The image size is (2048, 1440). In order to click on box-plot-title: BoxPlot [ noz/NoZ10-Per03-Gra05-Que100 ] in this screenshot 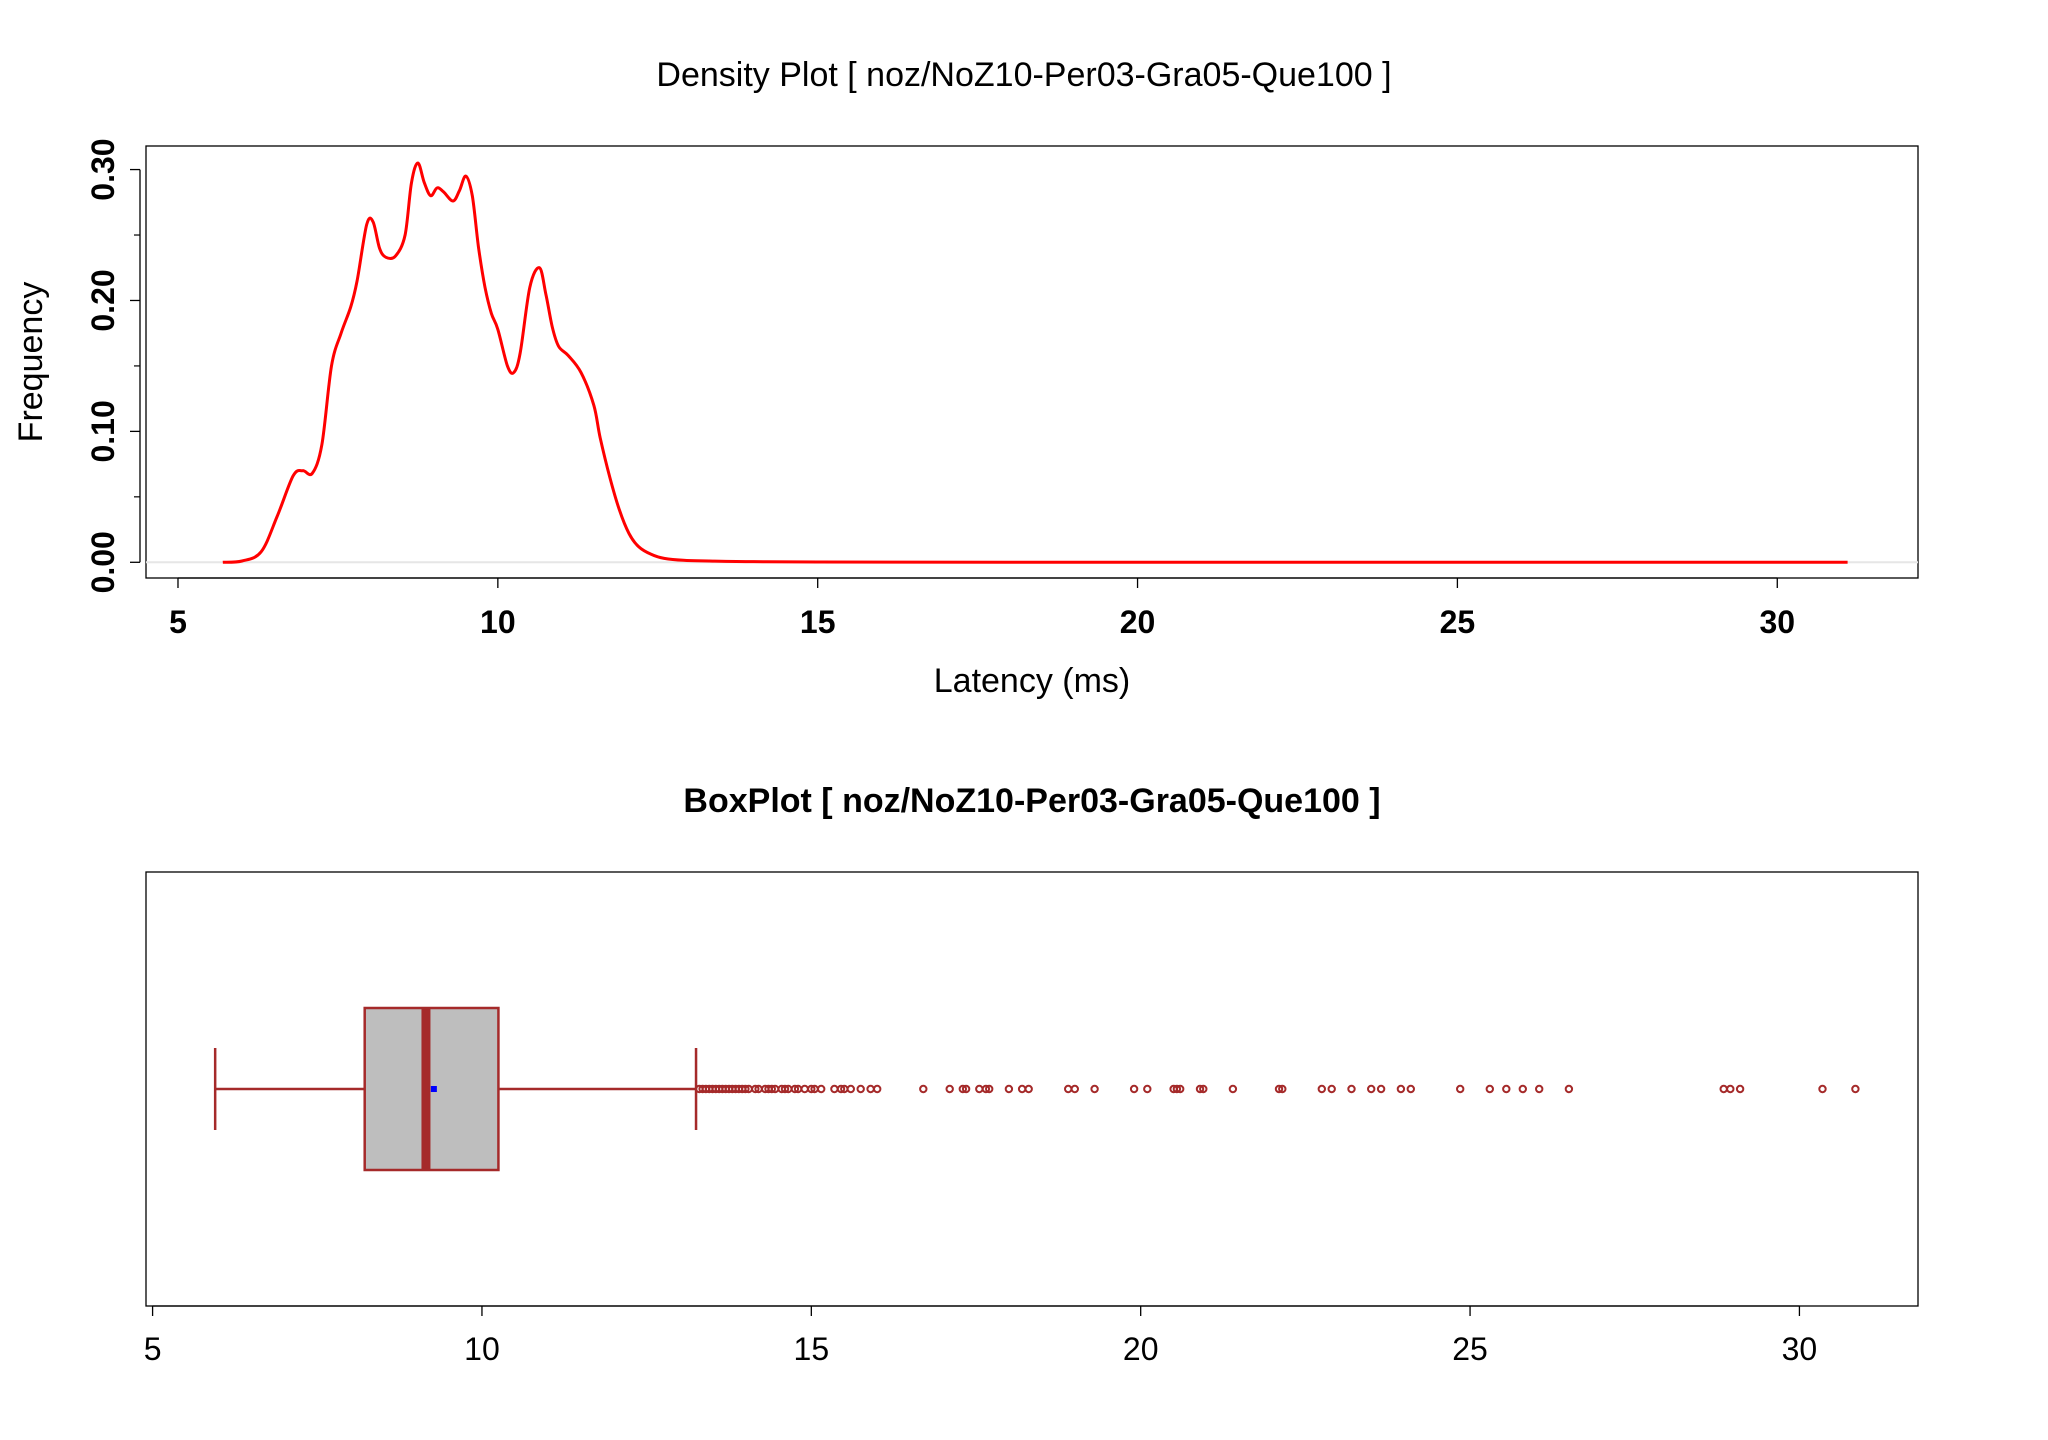, I will do `click(1031, 801)`.